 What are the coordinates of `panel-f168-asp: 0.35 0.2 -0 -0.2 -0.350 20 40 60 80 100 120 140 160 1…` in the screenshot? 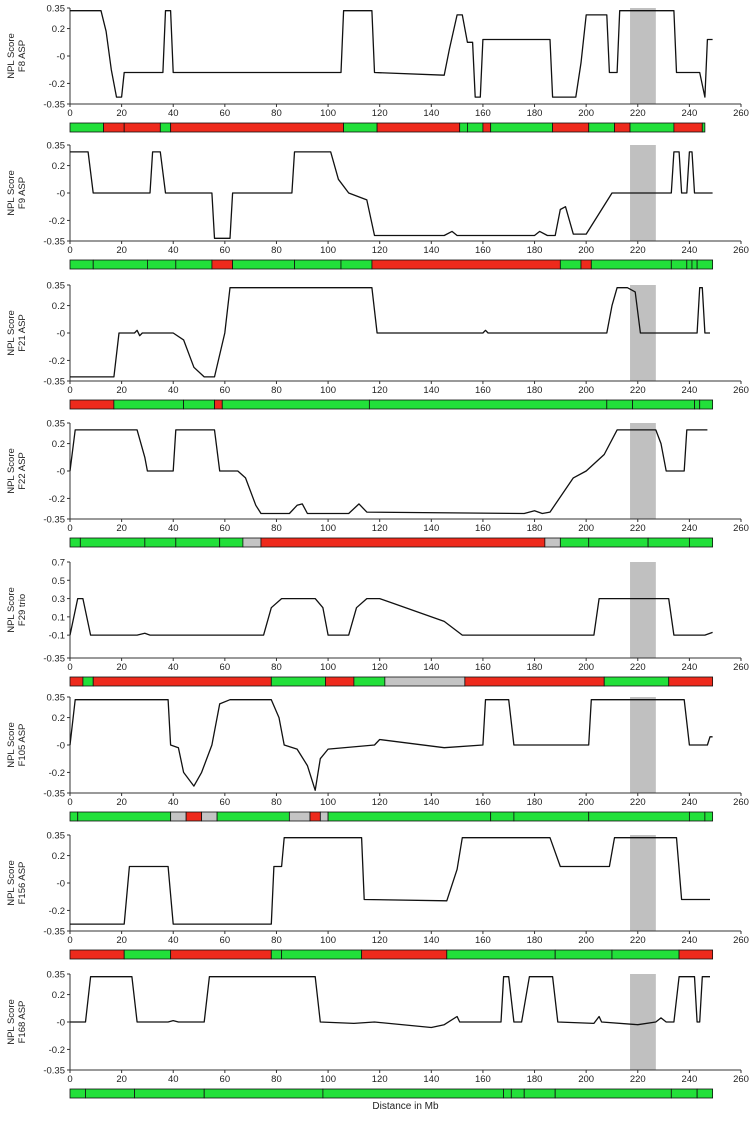 It's located at (377, 1041).